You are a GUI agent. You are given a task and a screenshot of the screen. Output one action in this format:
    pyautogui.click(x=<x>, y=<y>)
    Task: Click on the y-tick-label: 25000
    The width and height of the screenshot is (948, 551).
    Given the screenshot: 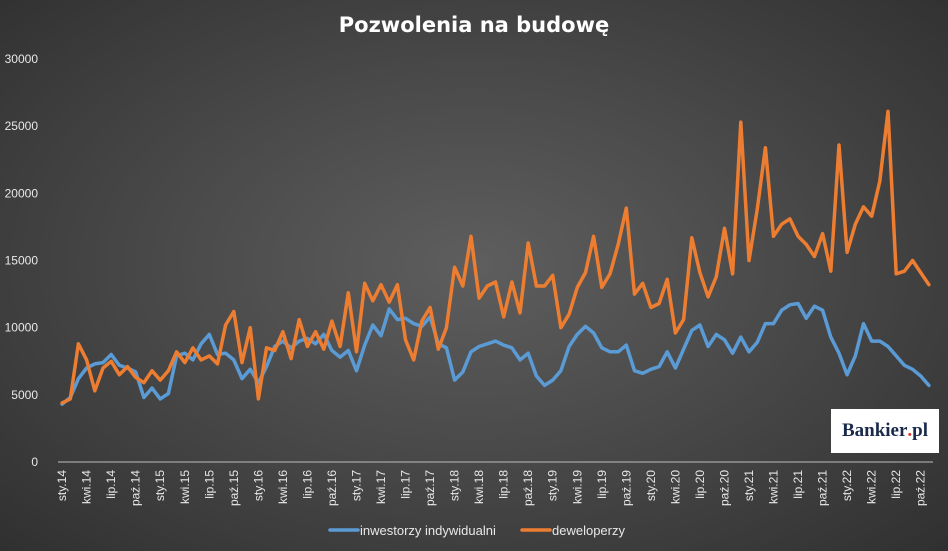 What is the action you would take?
    pyautogui.click(x=22, y=126)
    